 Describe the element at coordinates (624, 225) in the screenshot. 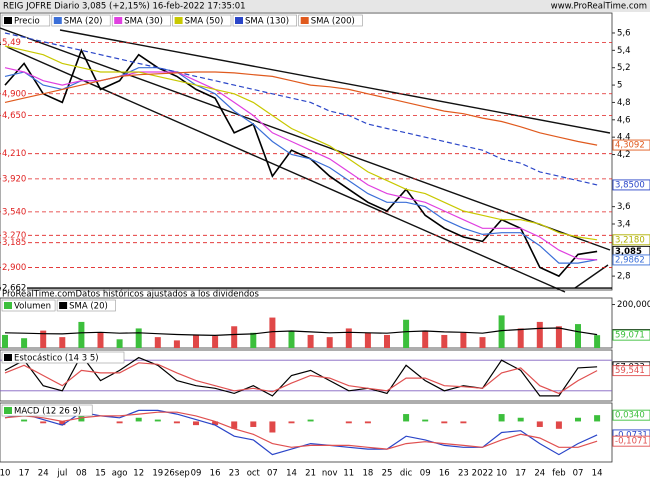

I see `y-tick-label: 3,4` at that location.